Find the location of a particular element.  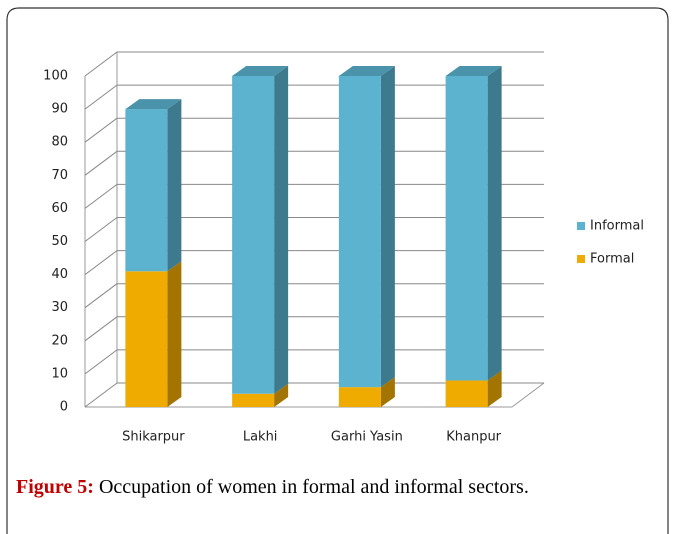

y-tick-label: 10 is located at coordinates (59, 373).